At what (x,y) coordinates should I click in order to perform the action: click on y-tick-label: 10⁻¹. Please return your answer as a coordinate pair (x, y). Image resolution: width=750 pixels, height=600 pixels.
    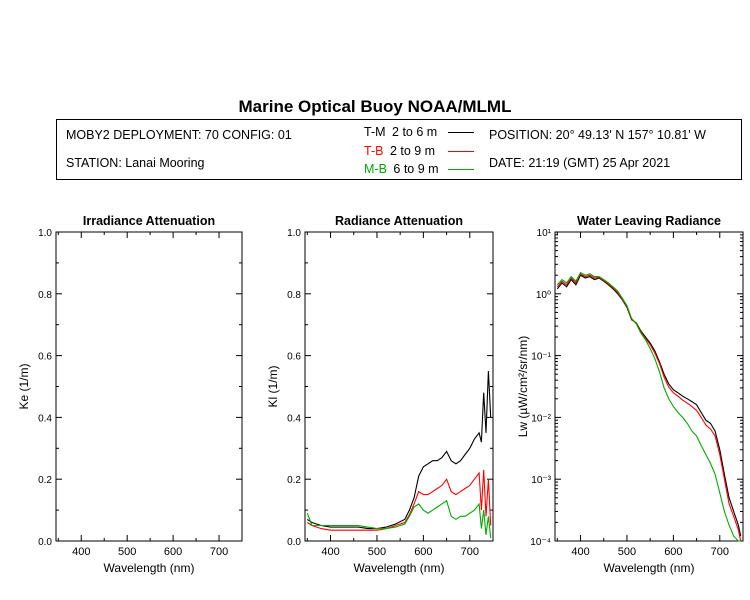
    Looking at the image, I should click on (541, 357).